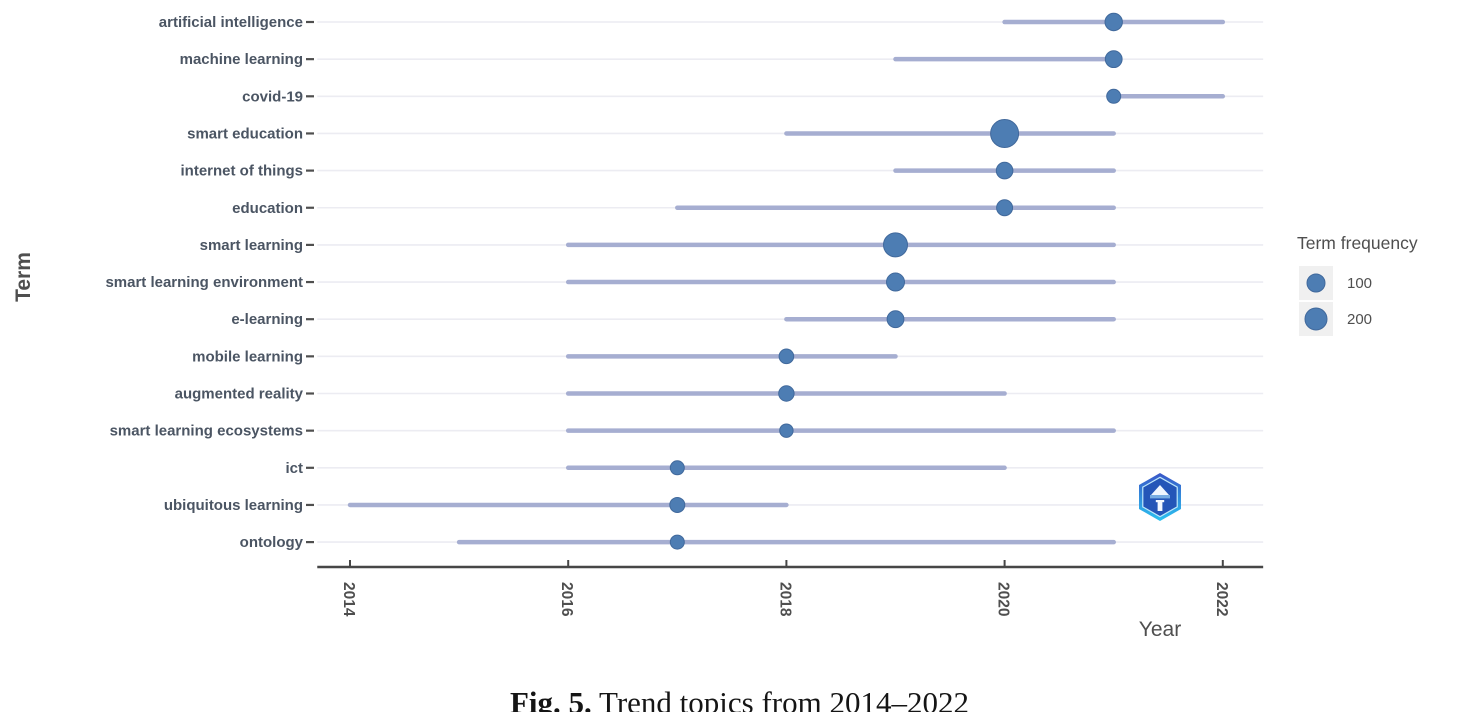 The image size is (1479, 712). I want to click on x-tick-label: 2020, so click(1003, 599).